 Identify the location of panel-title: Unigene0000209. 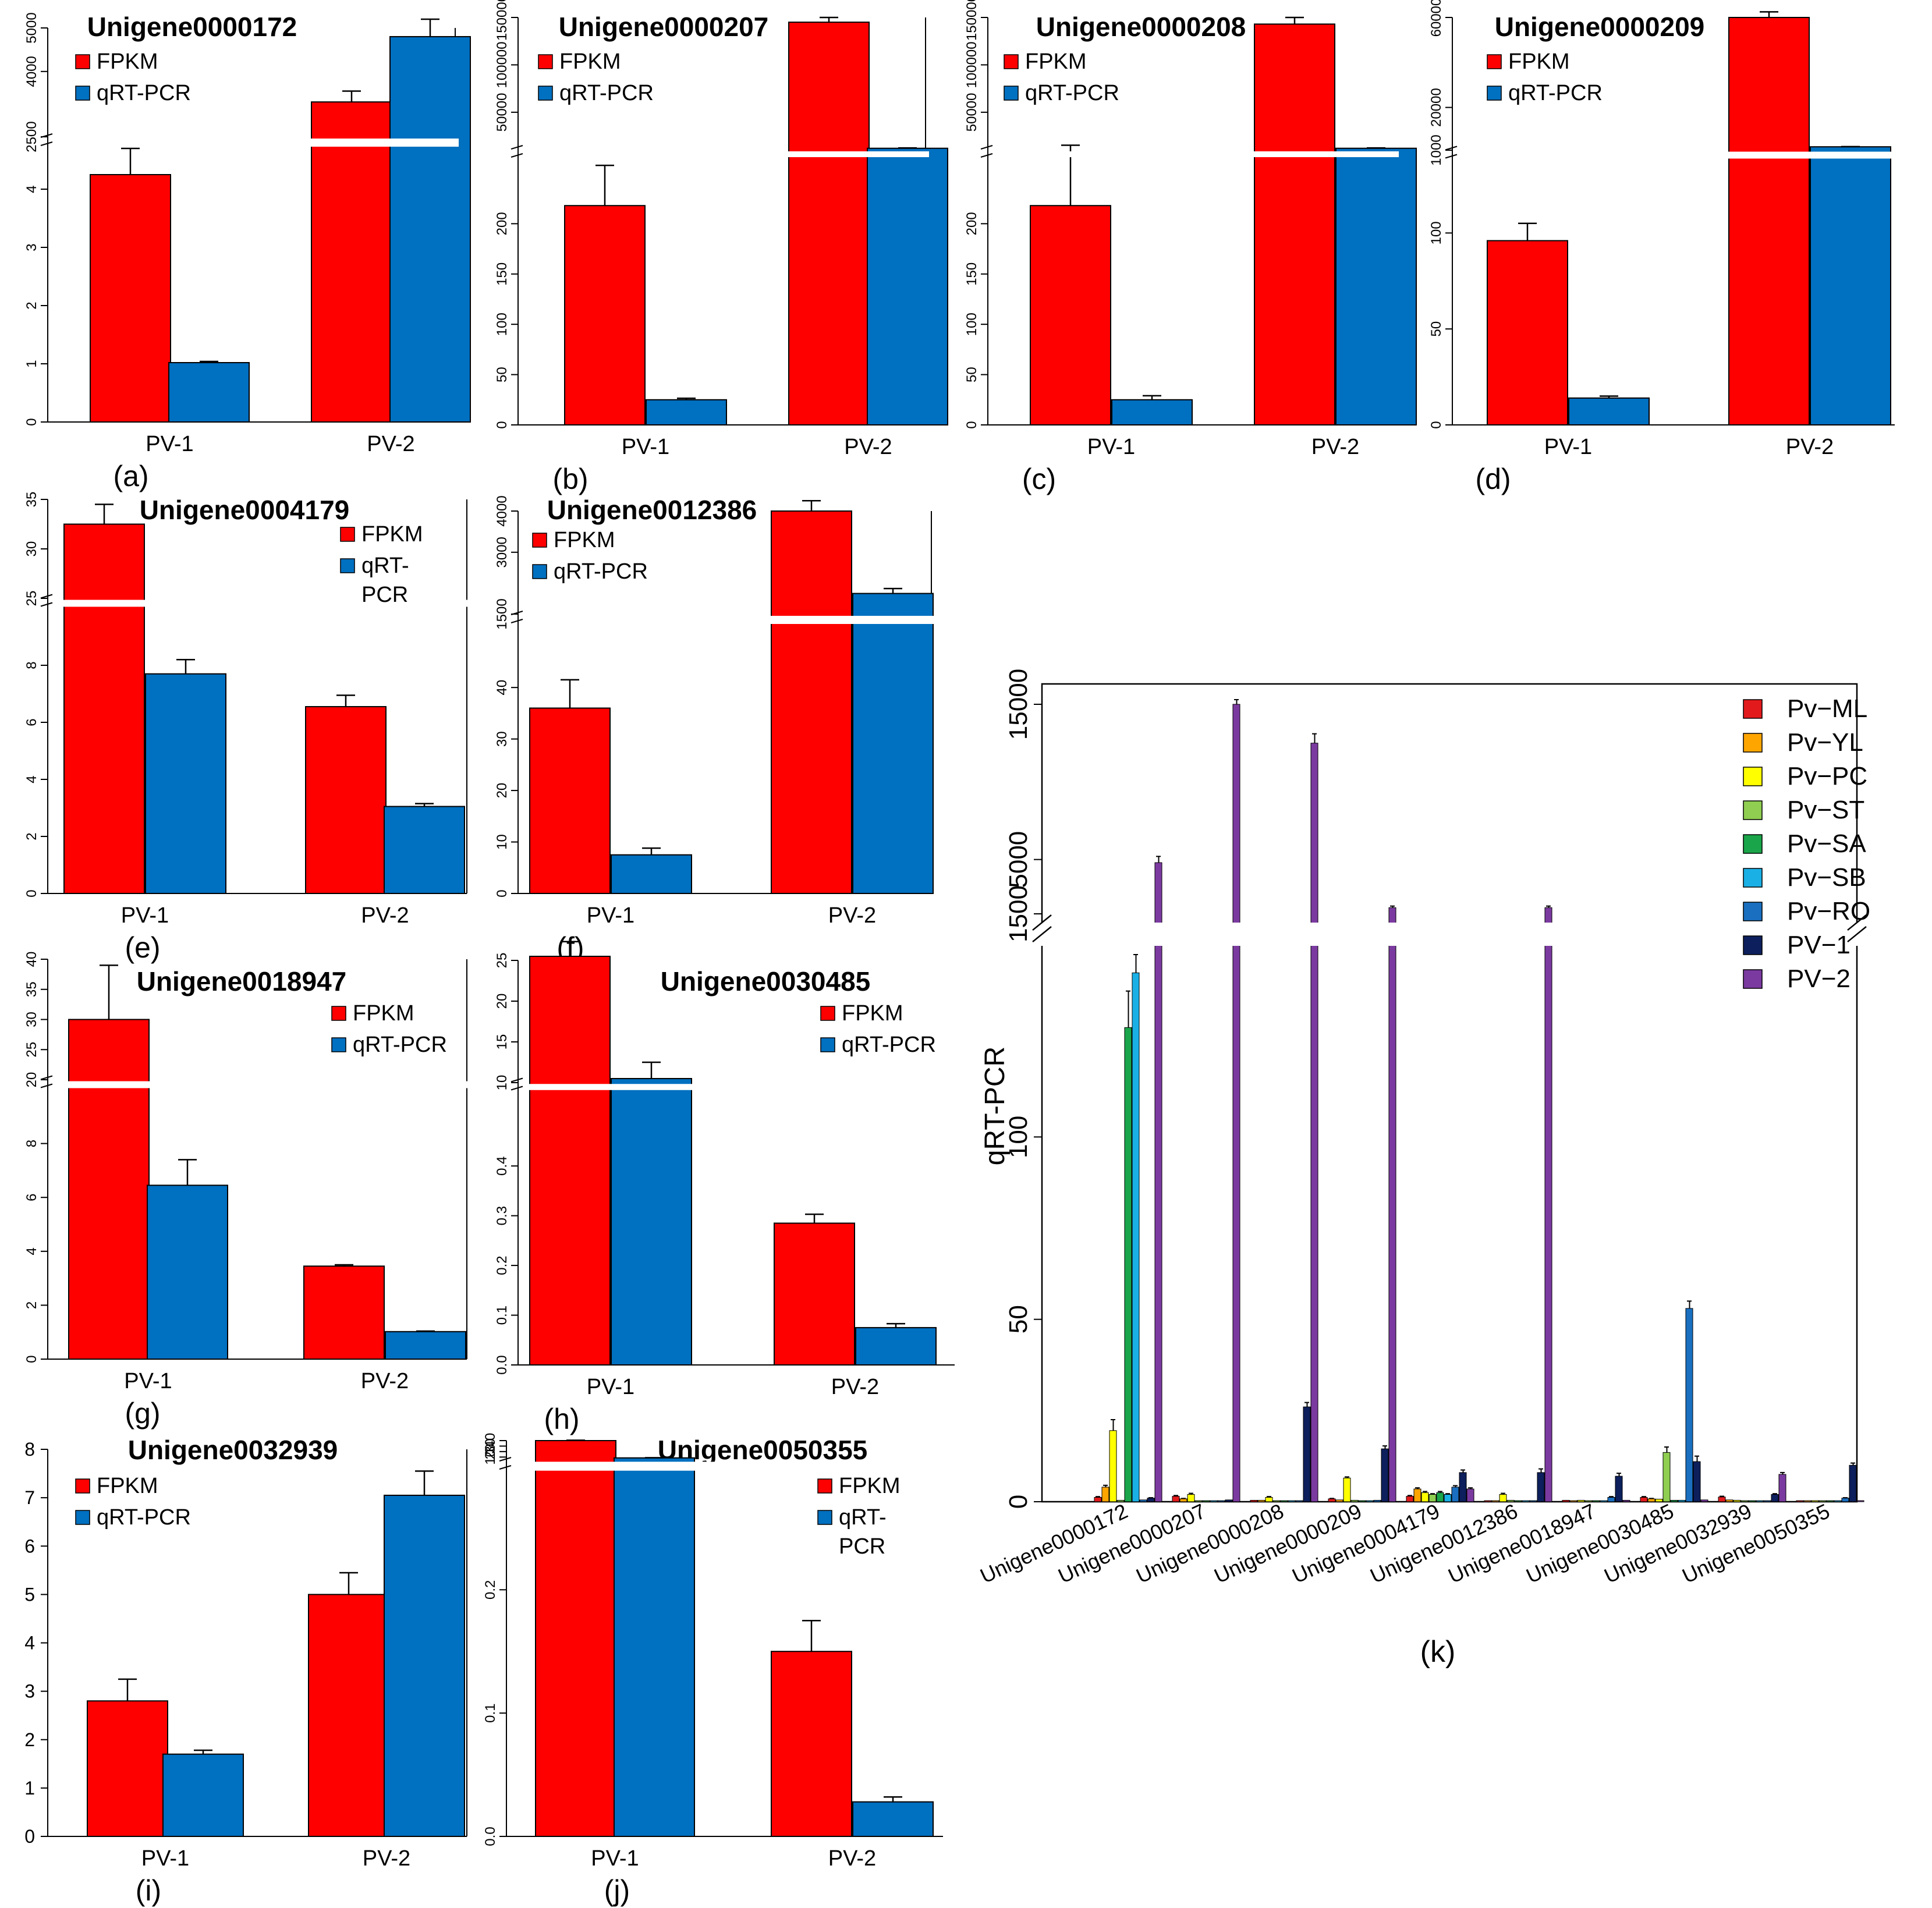
(1600, 27).